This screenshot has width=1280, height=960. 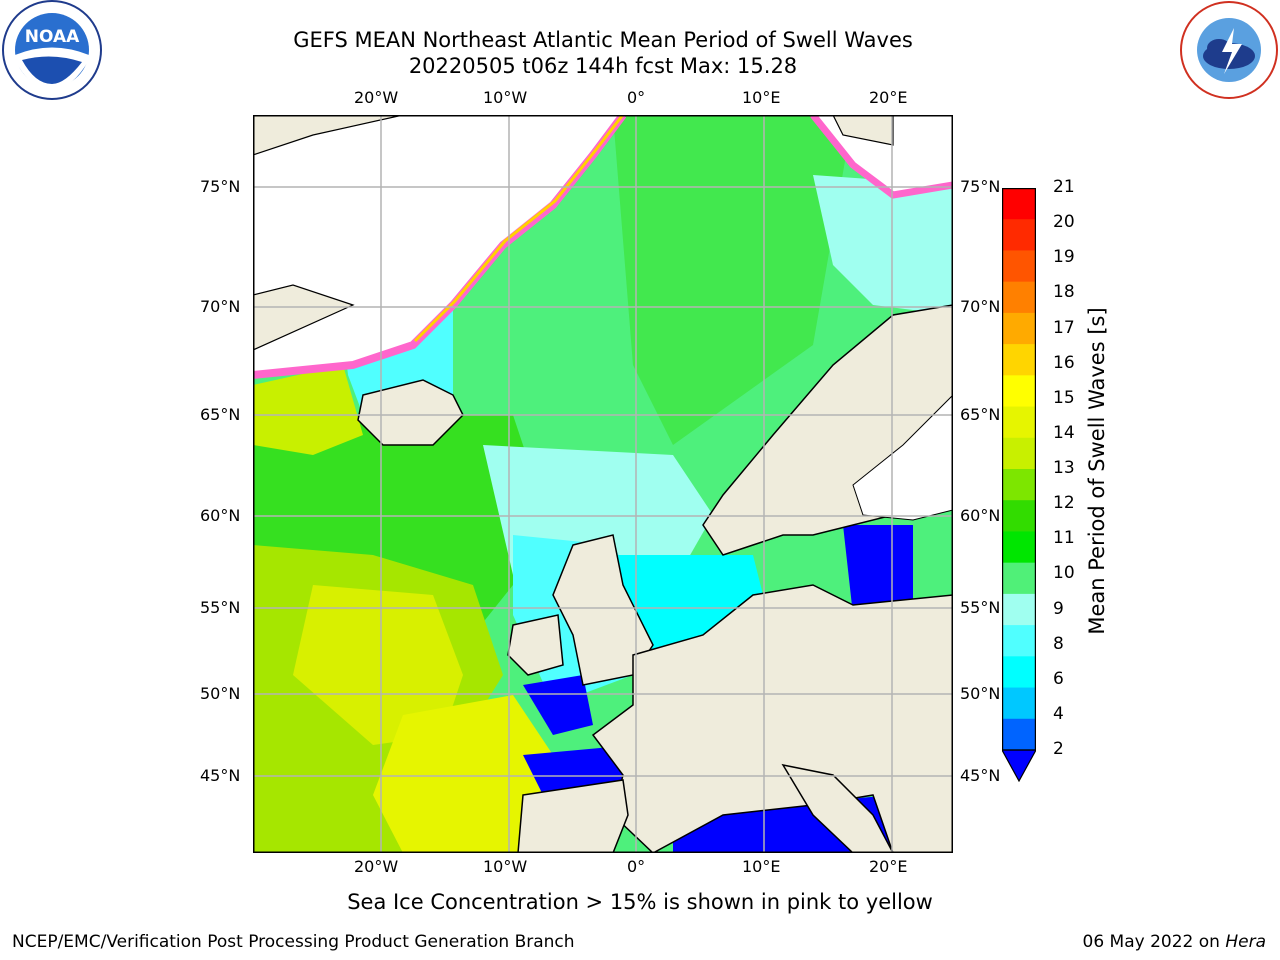 I want to click on sea-ice-edge-svalbard, so click(x=881, y=157).